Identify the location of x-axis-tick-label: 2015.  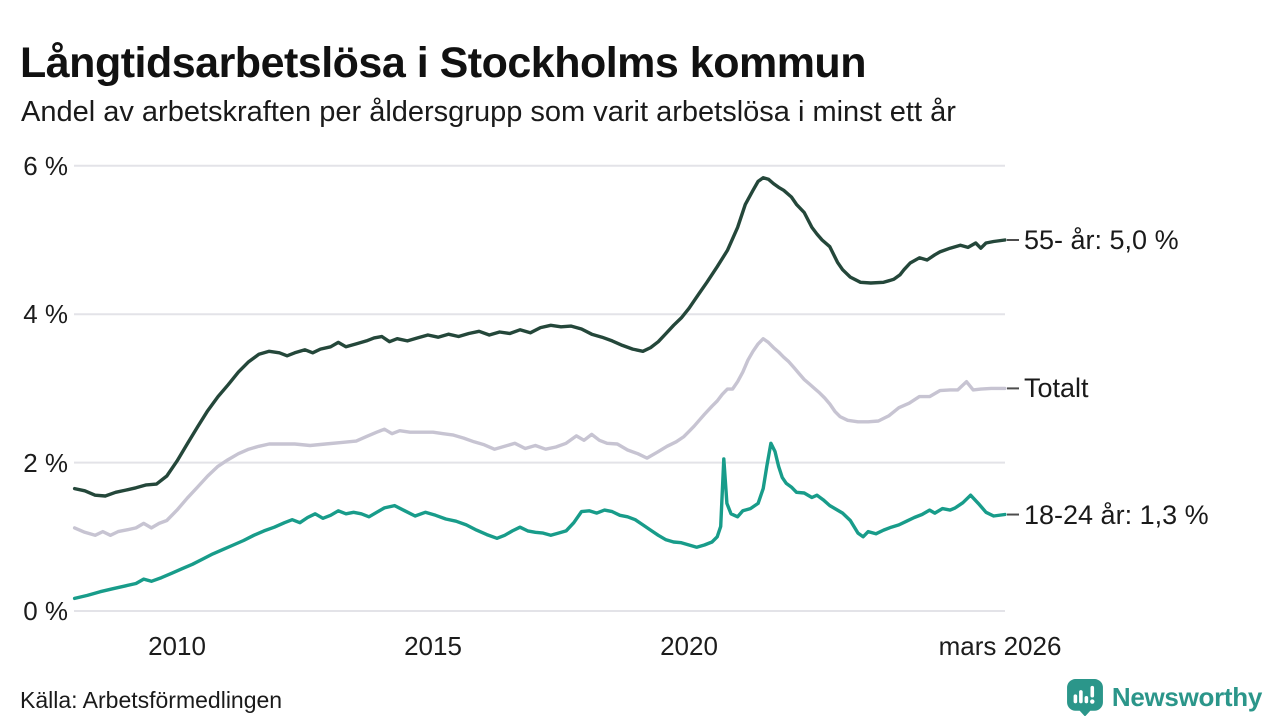
(433, 646).